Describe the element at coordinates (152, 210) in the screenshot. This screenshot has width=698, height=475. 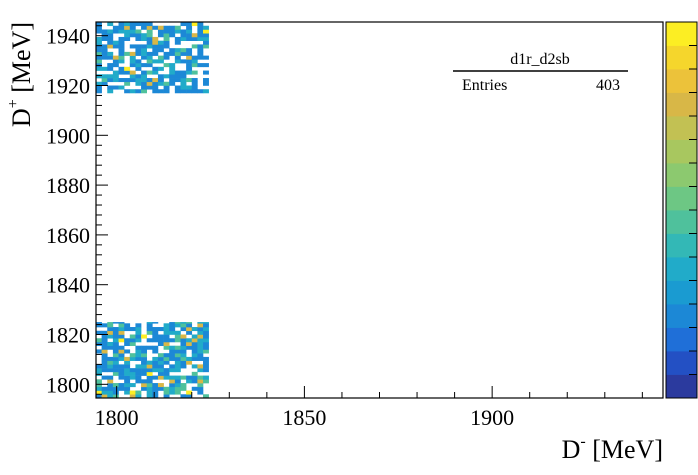
I see `heatmap-cells` at that location.